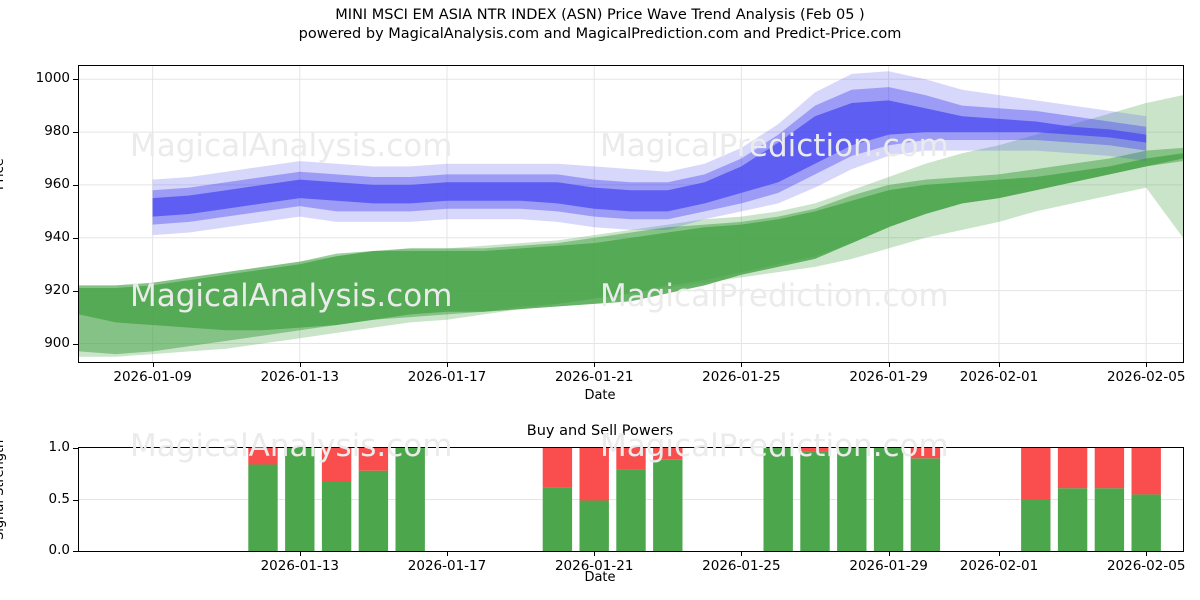  Describe the element at coordinates (447, 566) in the screenshot. I see `power-x-tick-label: 2026-01-17` at that location.